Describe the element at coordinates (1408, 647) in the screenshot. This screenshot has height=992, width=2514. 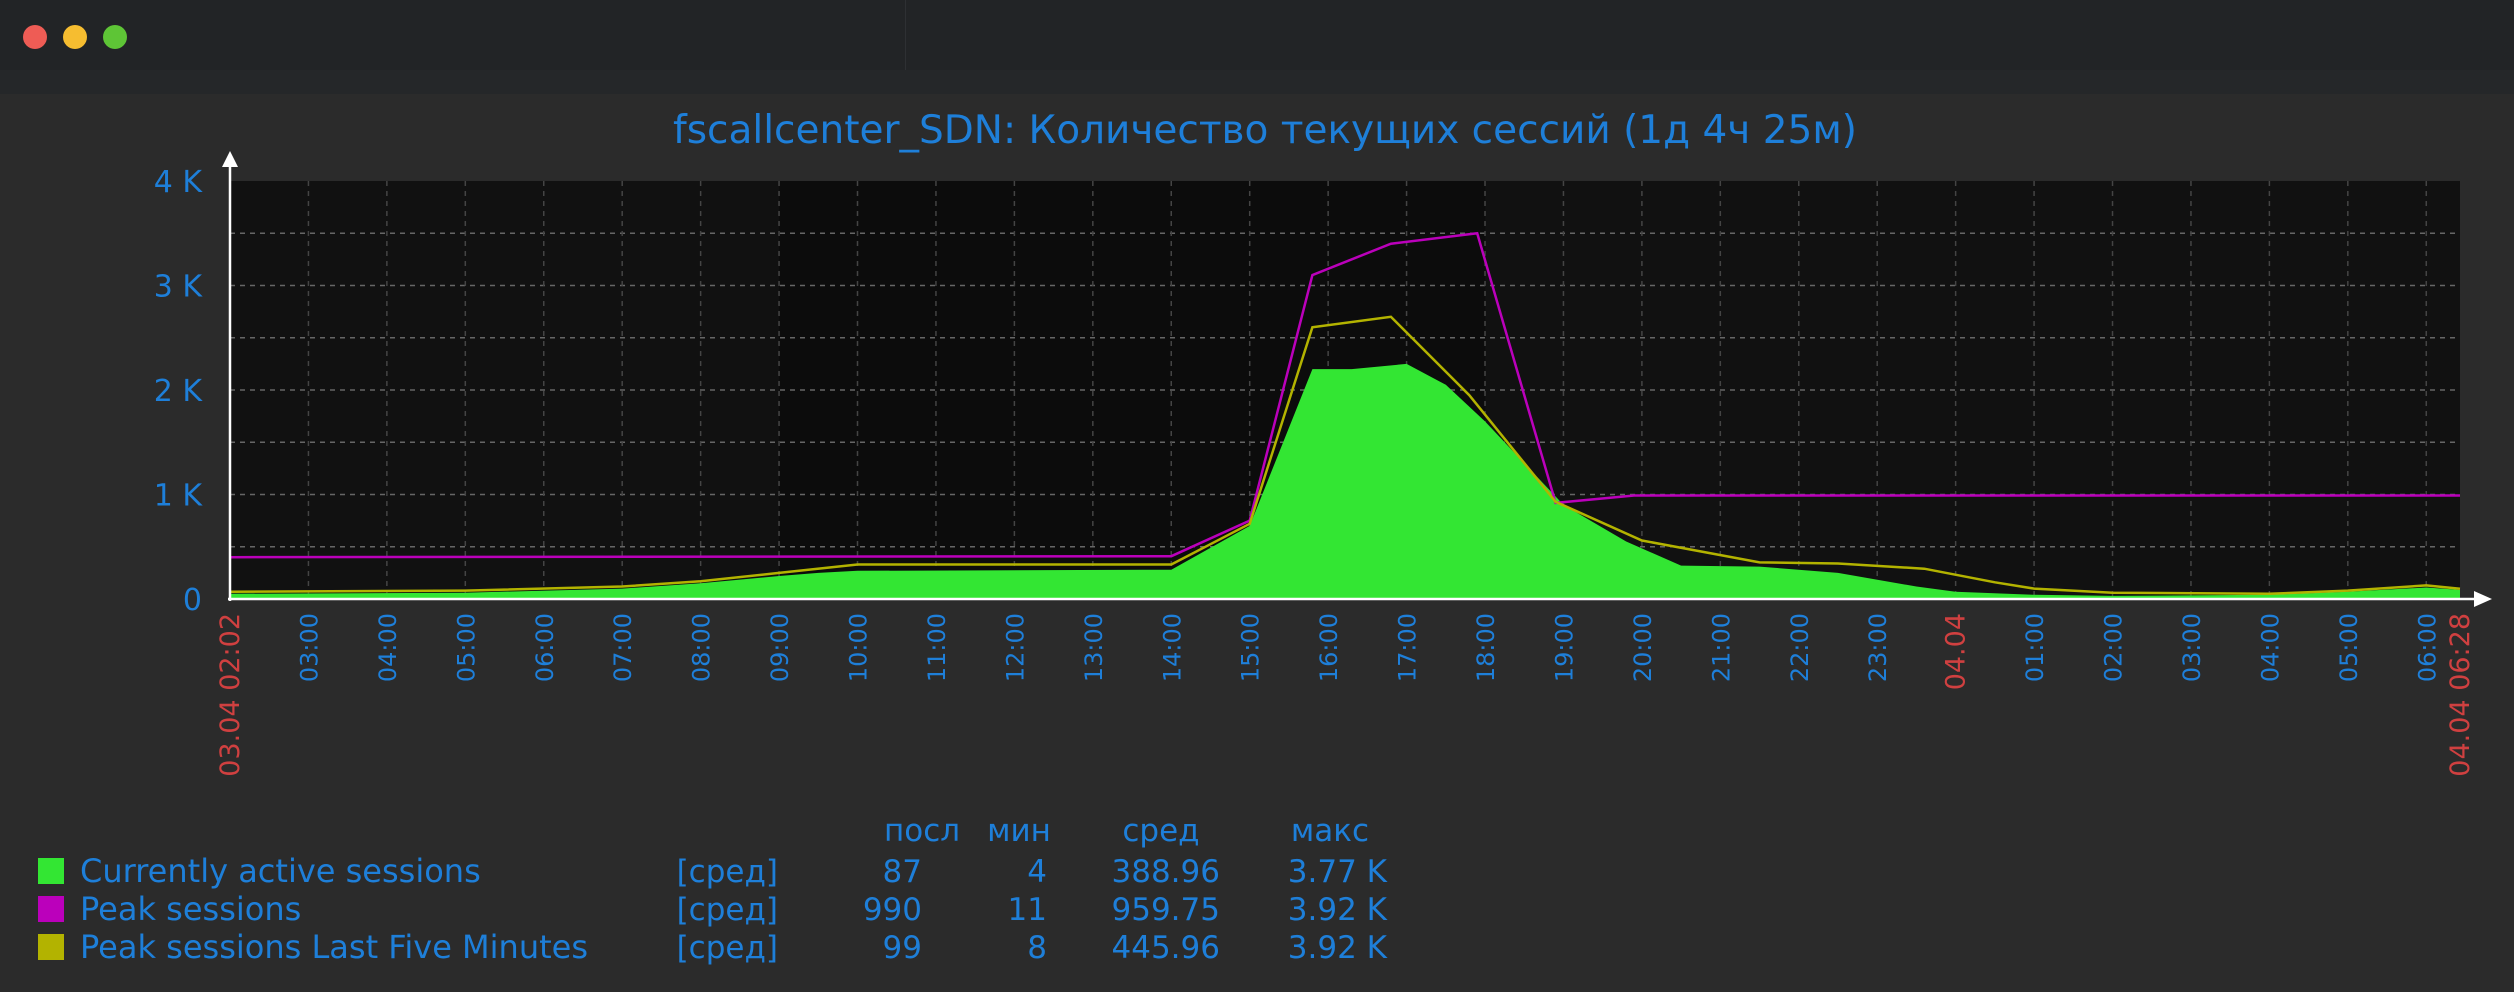
I see `x-tick-label: 17:00` at that location.